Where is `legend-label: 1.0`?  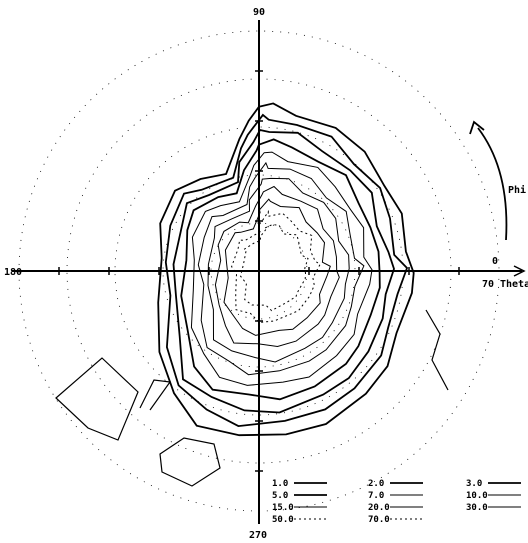
legend-label: 1.0 is located at coordinates (280, 484).